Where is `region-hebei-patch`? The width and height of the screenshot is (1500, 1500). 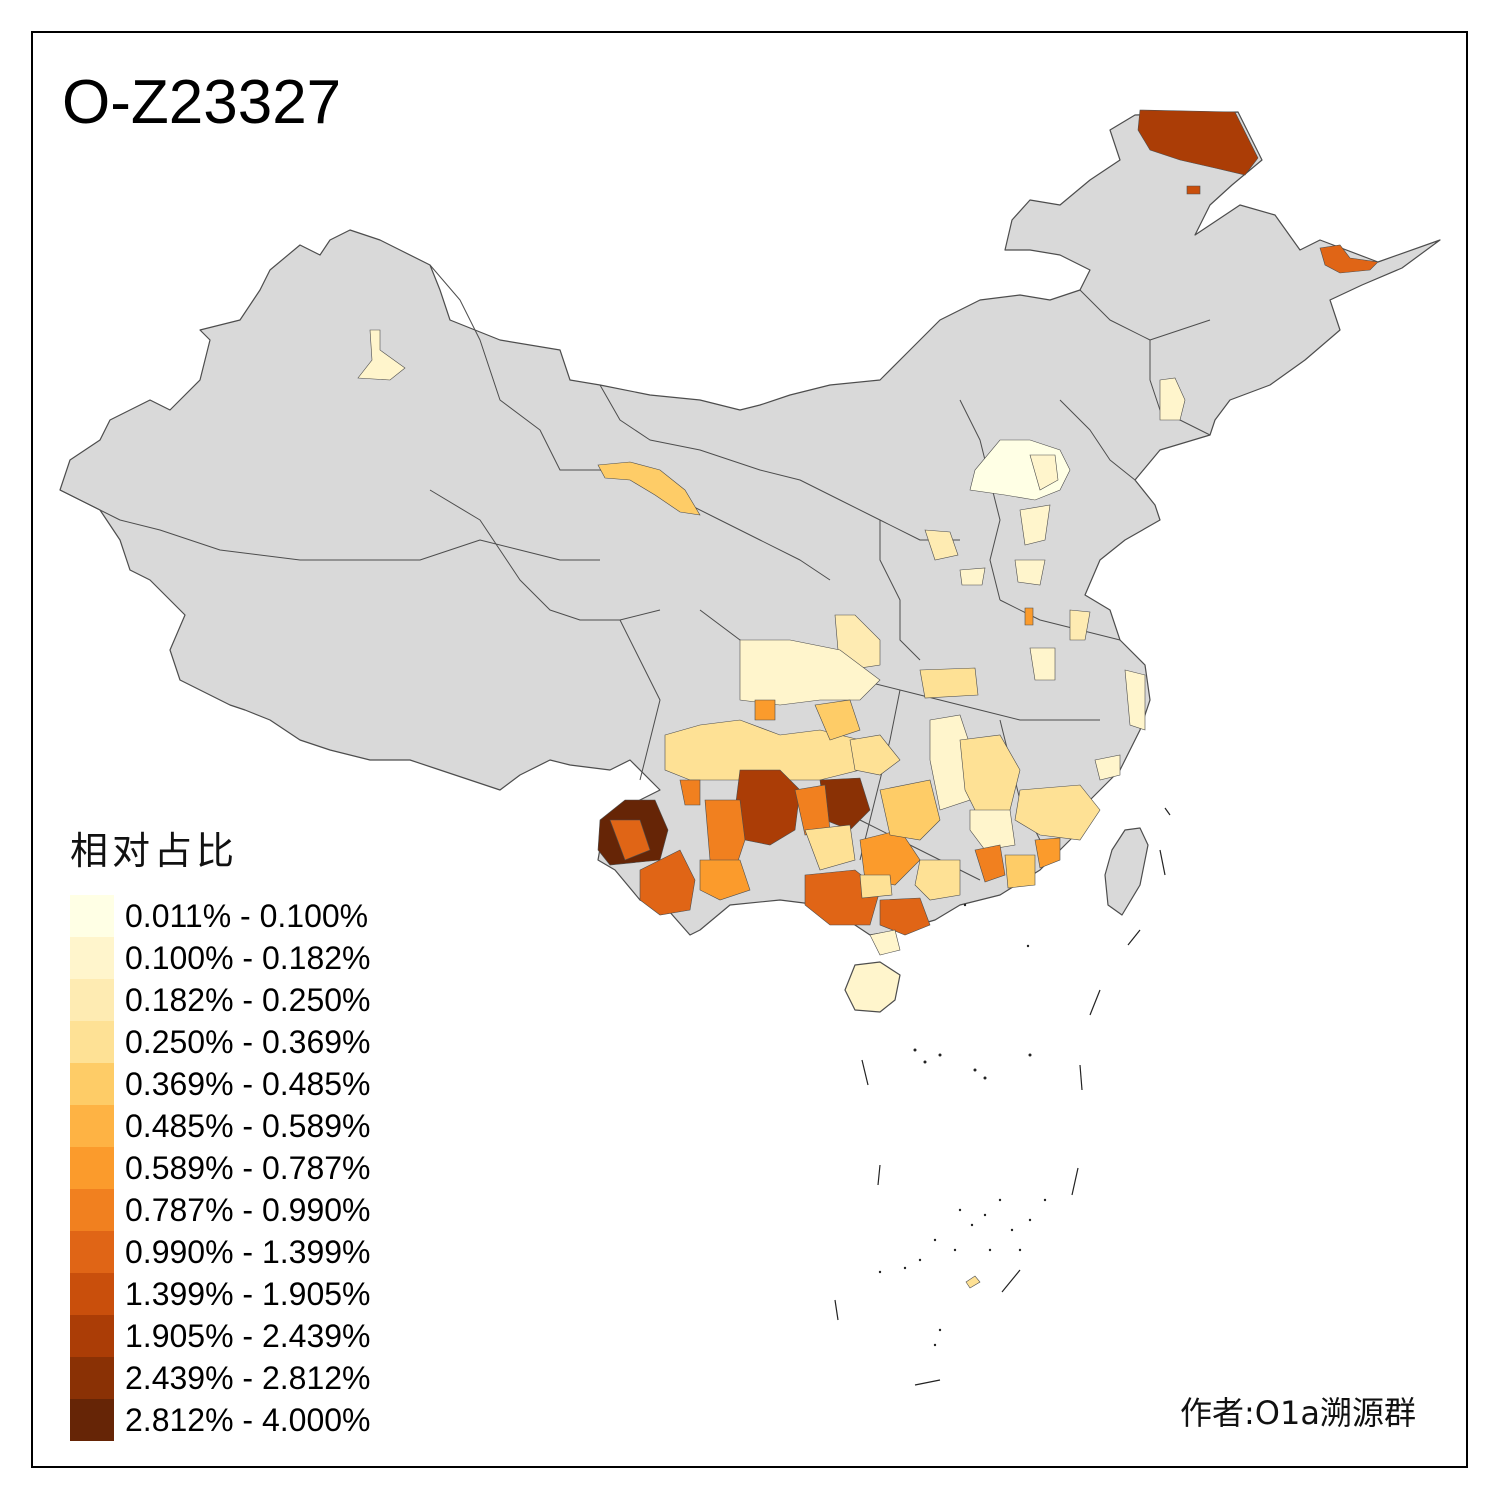 region-hebei-patch is located at coordinates (1044, 472).